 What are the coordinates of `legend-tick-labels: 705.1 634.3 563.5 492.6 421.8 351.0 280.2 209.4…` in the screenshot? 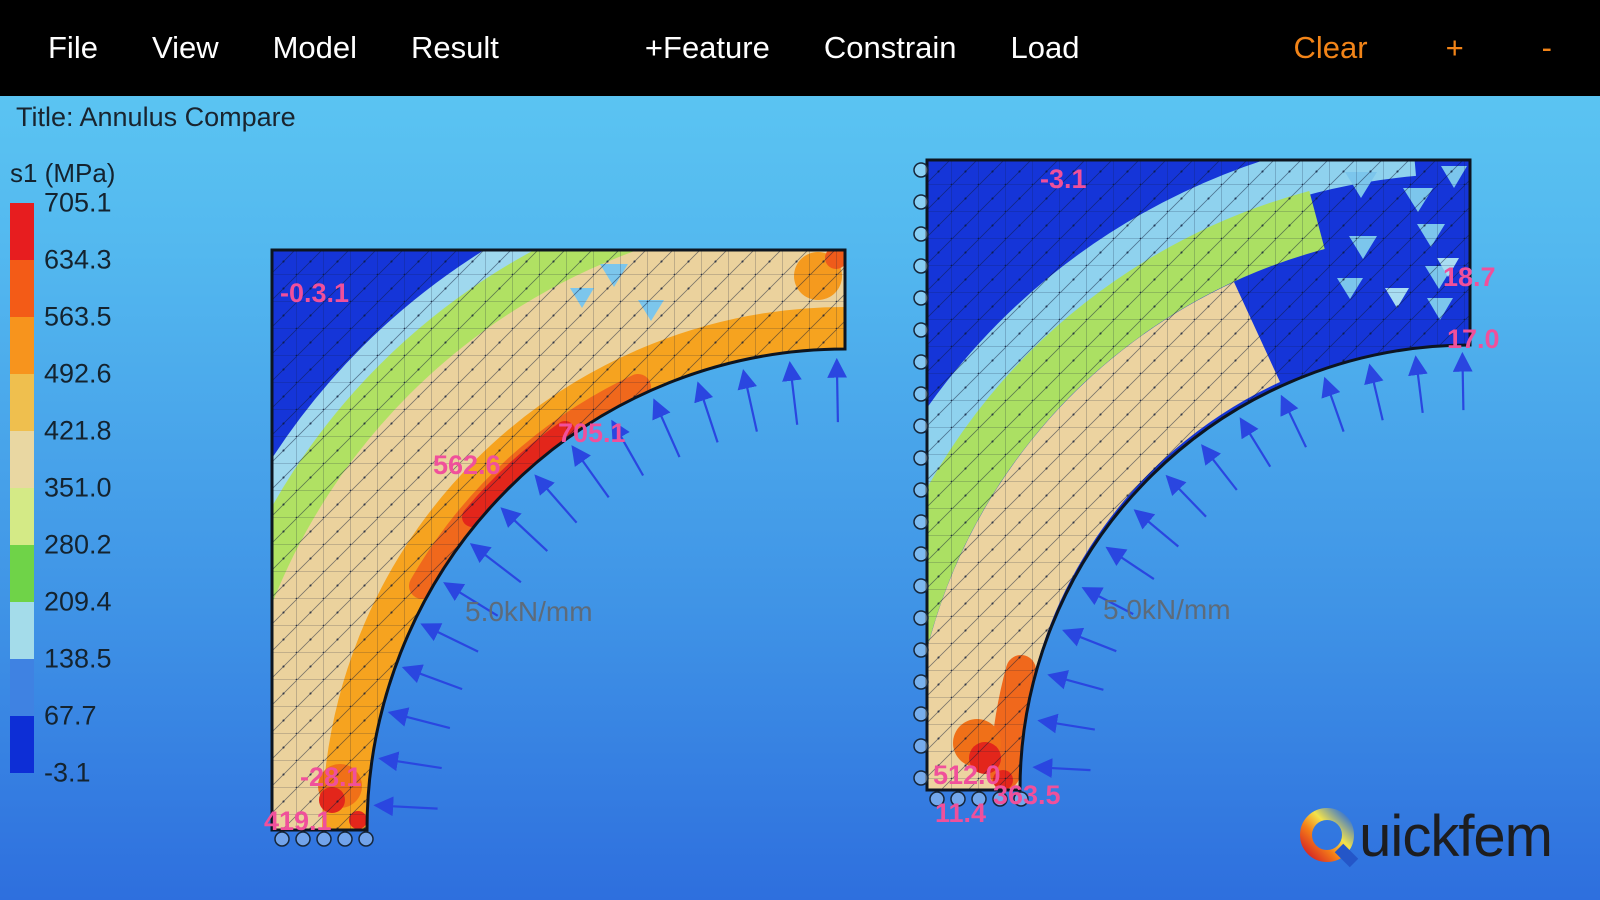 It's located at (89, 488).